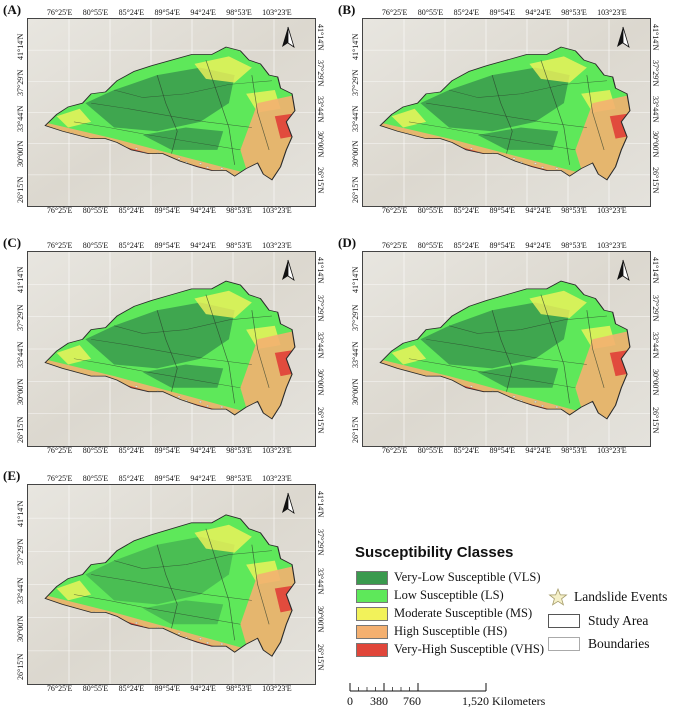 The width and height of the screenshot is (685, 710). What do you see at coordinates (504, 701) in the screenshot?
I see `scale-label: 1,520 Kilometers` at bounding box center [504, 701].